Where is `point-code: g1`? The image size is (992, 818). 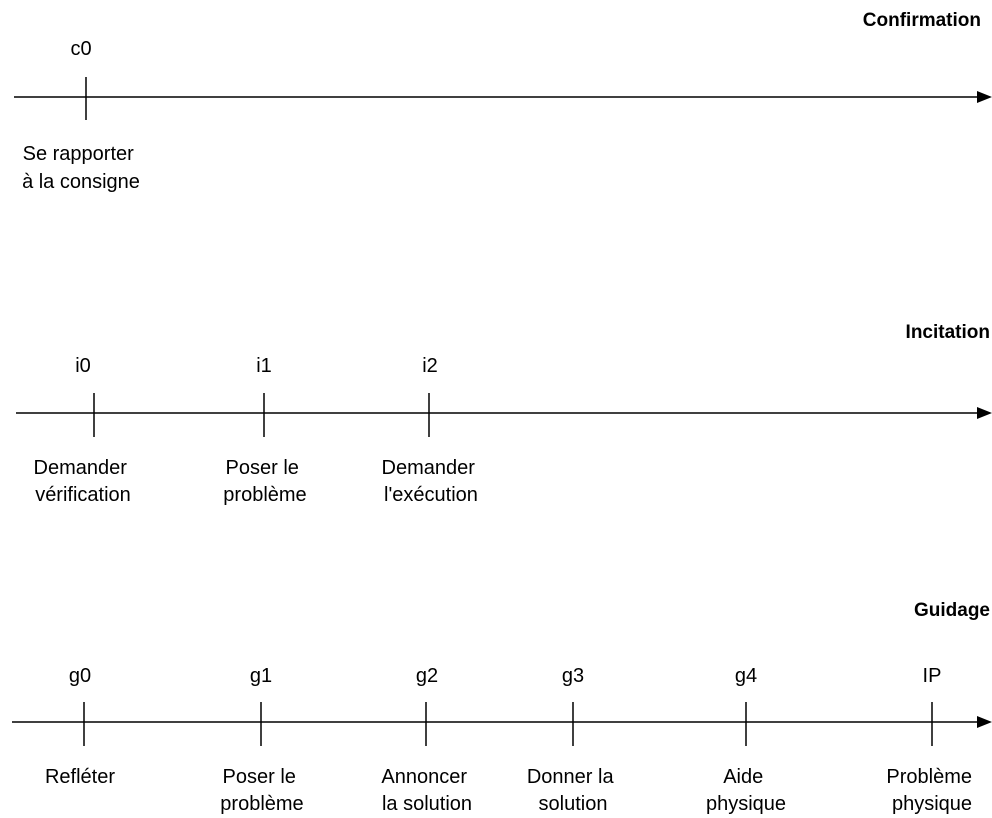 point-code: g1 is located at coordinates (261, 676).